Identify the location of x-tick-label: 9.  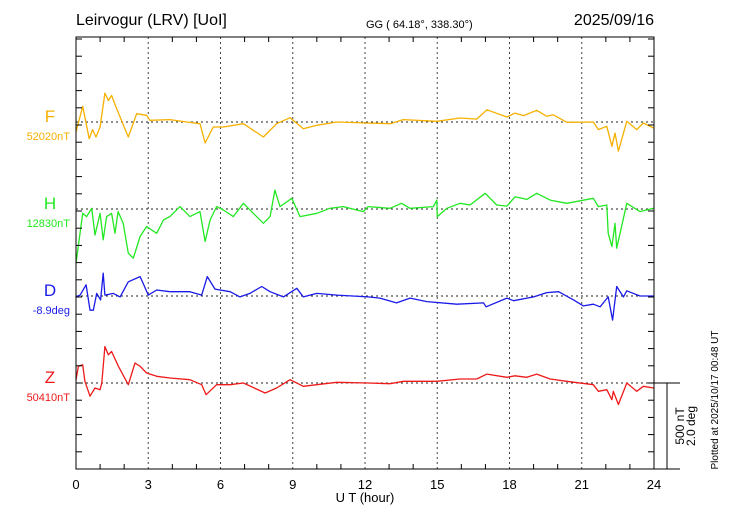
(292, 484).